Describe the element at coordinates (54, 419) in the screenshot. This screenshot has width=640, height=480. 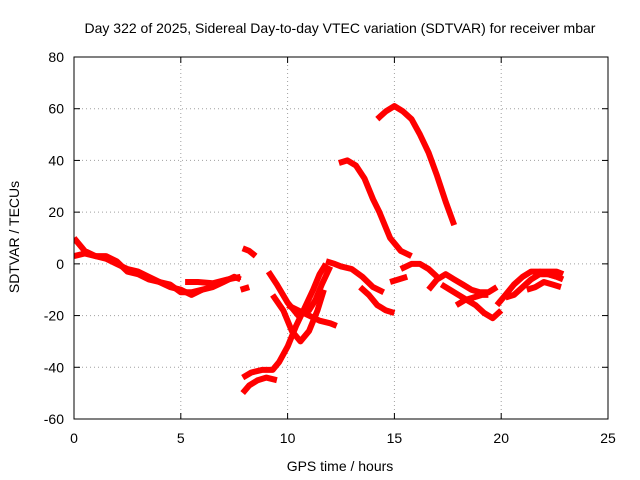
I see `y-tick-label: -60` at that location.